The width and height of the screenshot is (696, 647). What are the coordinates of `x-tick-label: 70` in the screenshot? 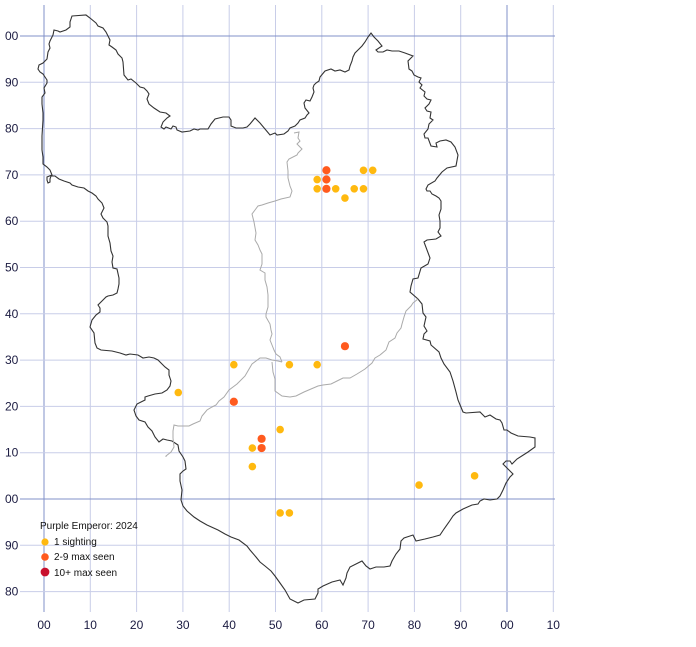 It's located at (368, 625).